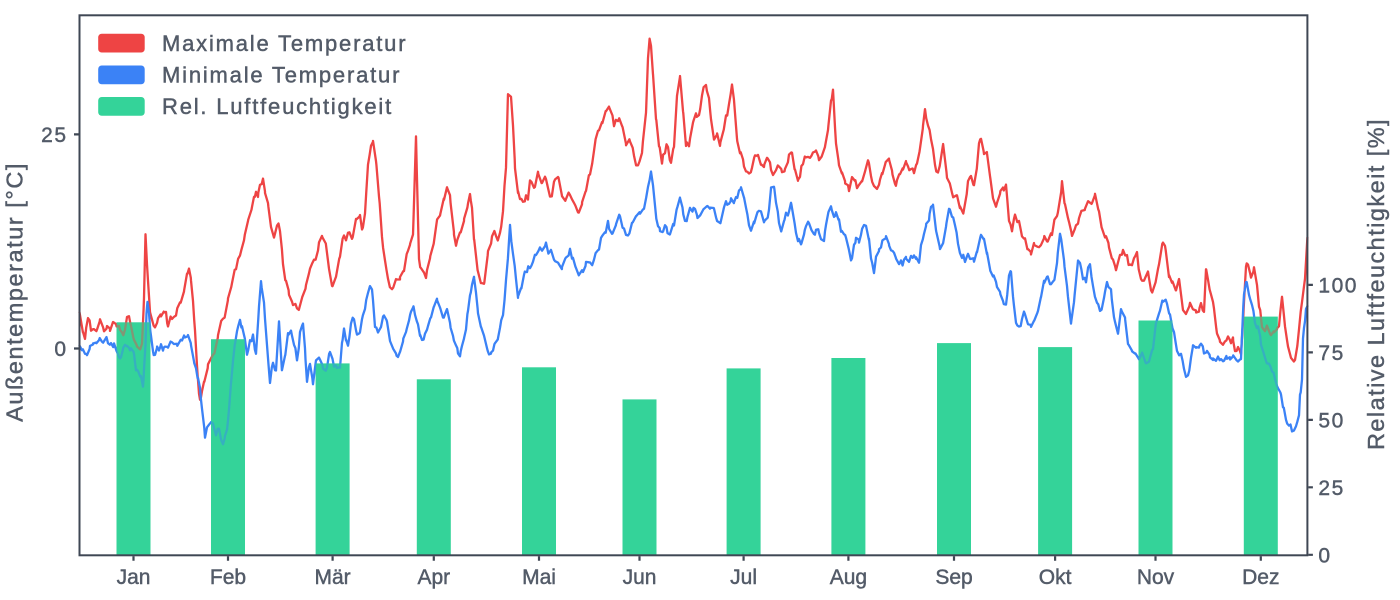 This screenshot has width=1400, height=600. I want to click on svg-text: Okt, so click(1055, 577).